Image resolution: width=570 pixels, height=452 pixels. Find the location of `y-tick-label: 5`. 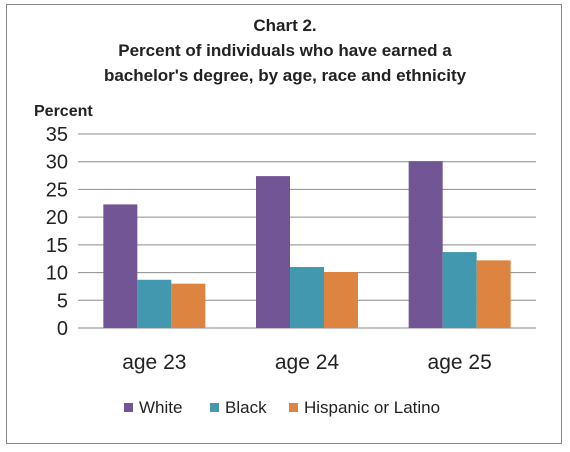

y-tick-label: 5 is located at coordinates (62, 301).